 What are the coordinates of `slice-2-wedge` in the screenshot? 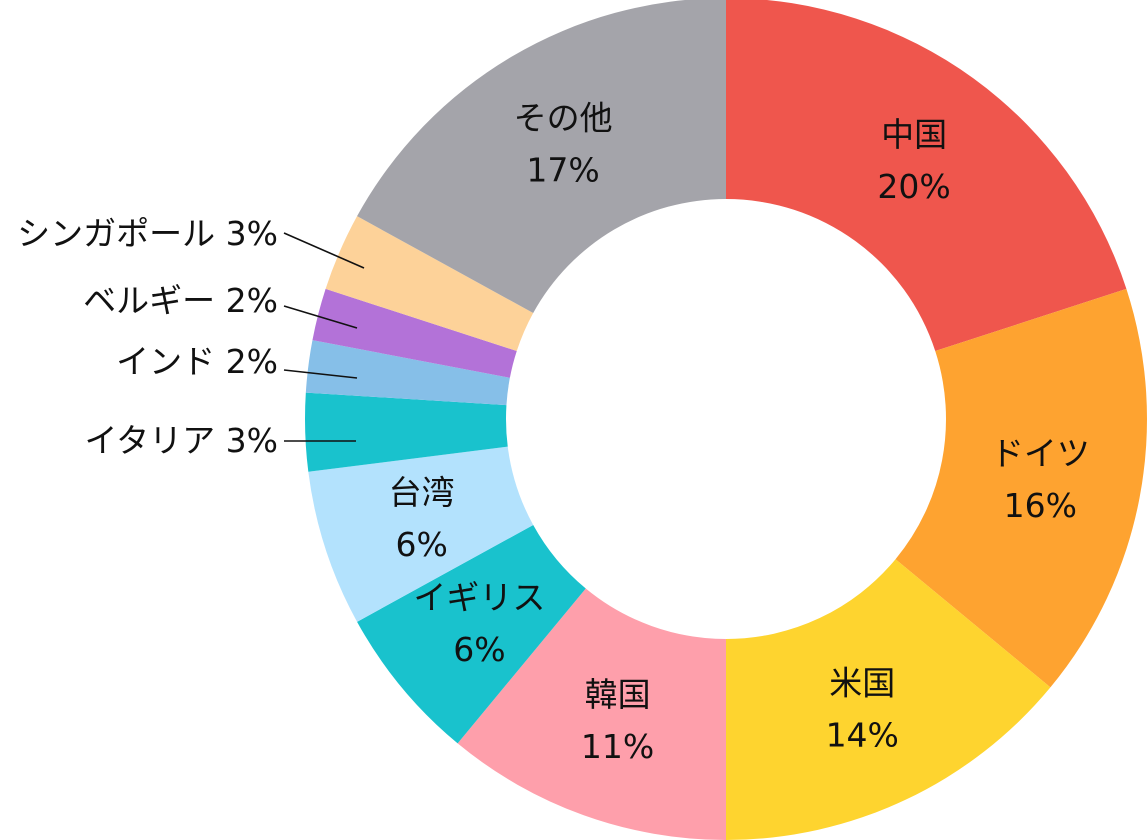 It's located at (1021, 488).